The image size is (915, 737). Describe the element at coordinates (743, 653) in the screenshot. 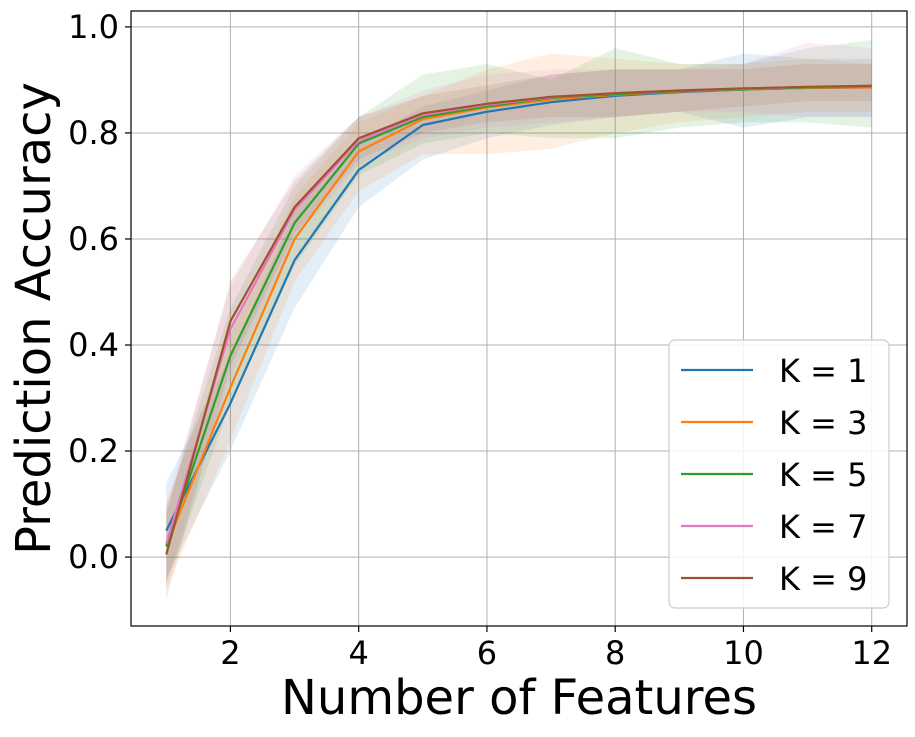

I see `x-tick-label: 10` at that location.